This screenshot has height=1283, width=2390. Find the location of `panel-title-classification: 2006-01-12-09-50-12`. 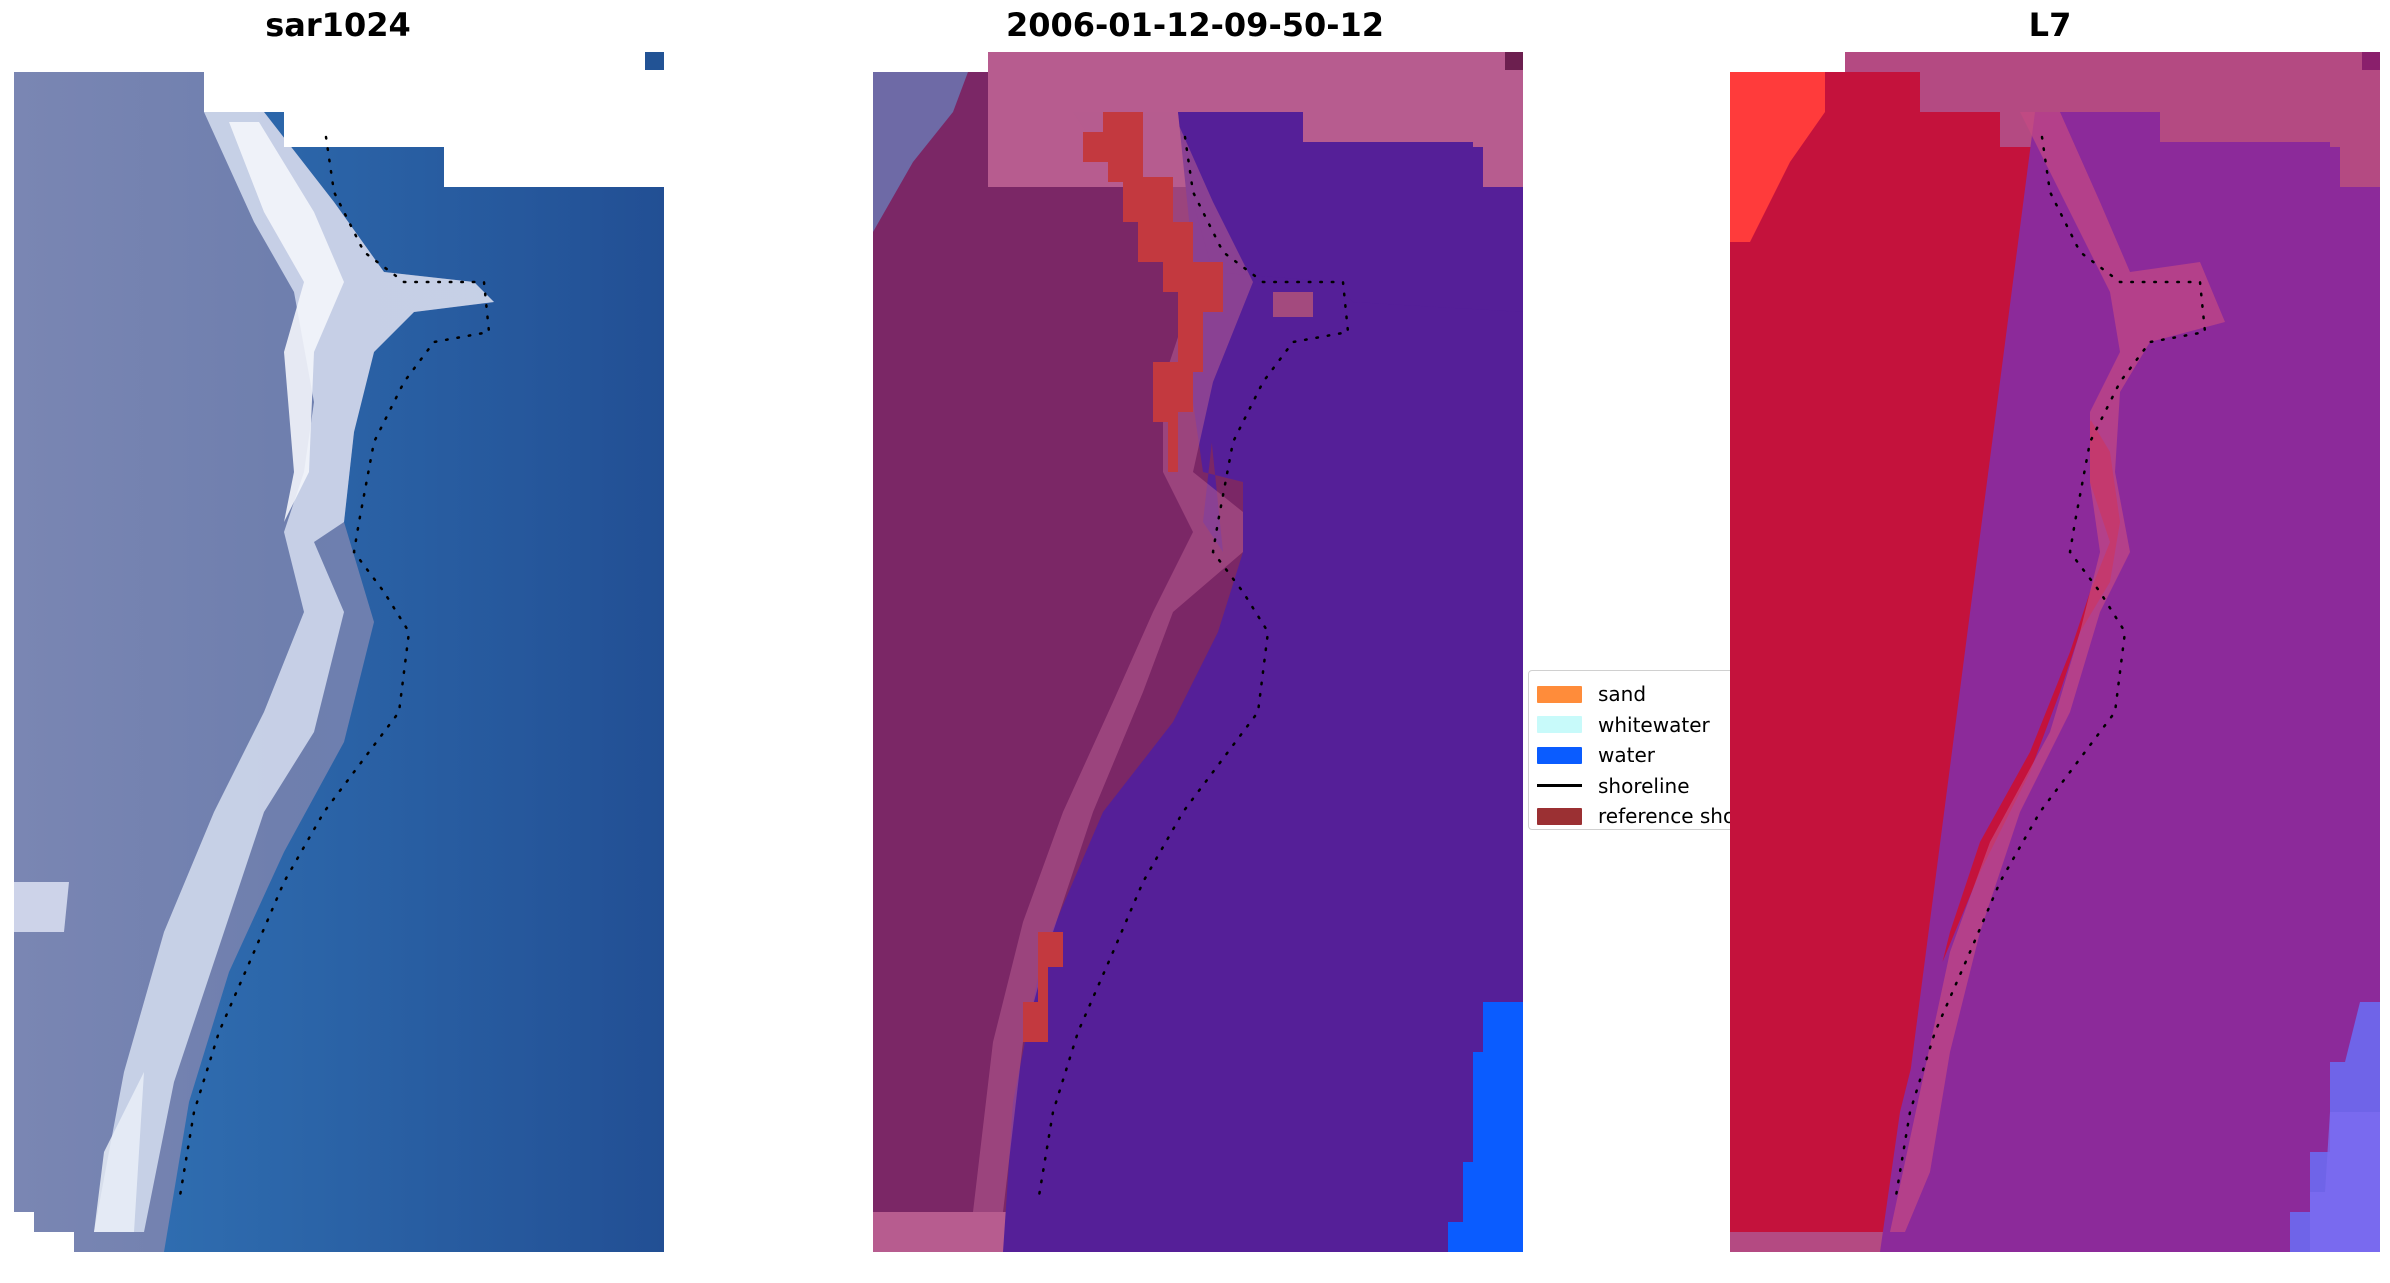

panel-title-classification: 2006-01-12-09-50-12 is located at coordinates (1195, 25).